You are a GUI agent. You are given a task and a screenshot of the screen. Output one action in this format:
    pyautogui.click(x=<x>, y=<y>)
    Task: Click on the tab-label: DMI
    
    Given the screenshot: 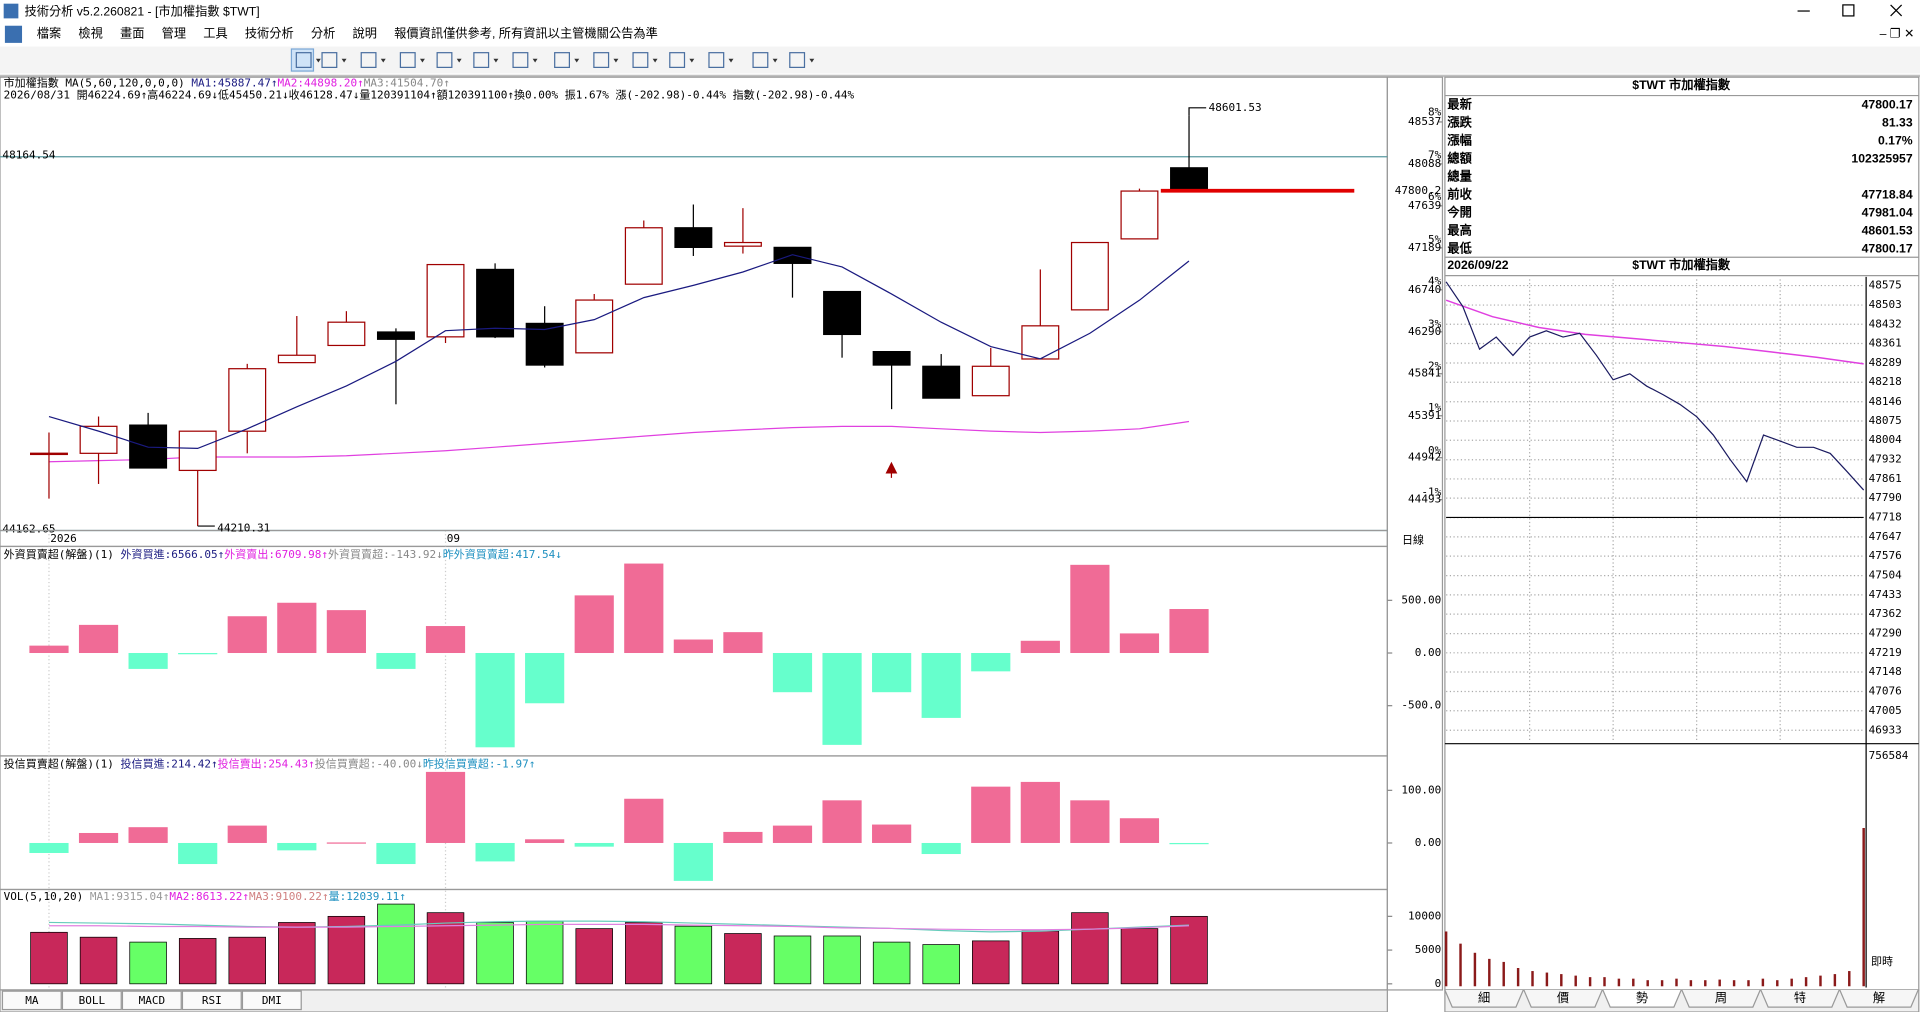 What is the action you would take?
    pyautogui.click(x=272, y=1000)
    